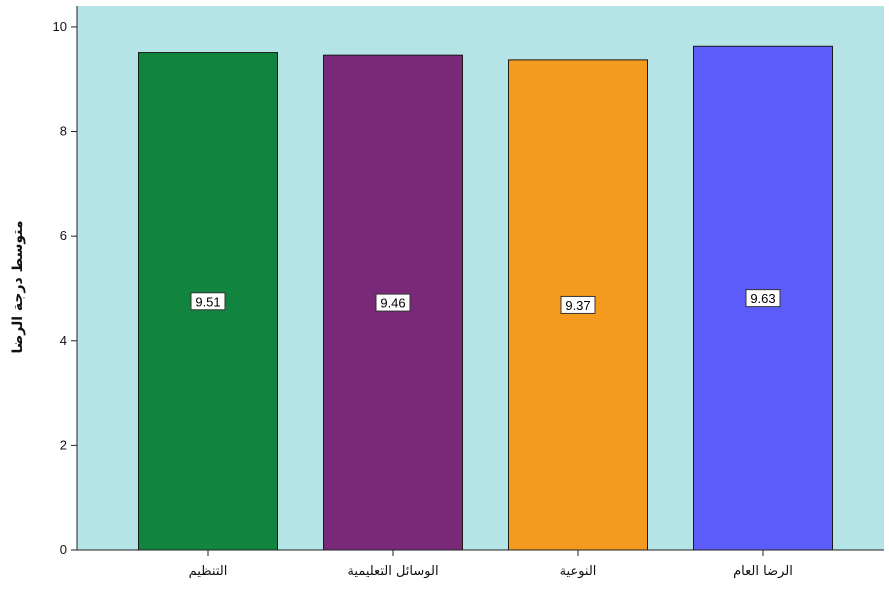  Describe the element at coordinates (208, 571) in the screenshot. I see `x-tick-label: التنظيم` at that location.